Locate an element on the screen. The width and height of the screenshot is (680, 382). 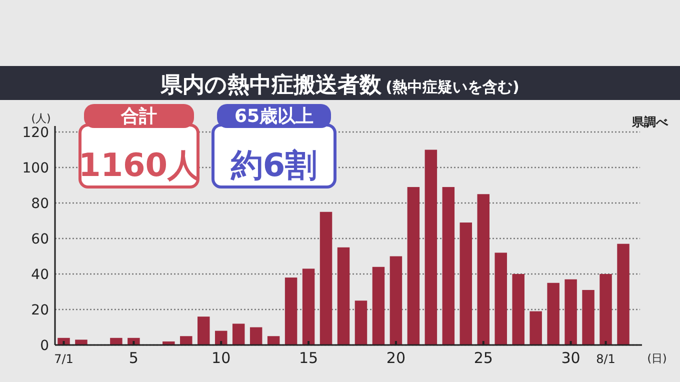
box-elderly: 65歳以上 約6割 is located at coordinates (274, 146).